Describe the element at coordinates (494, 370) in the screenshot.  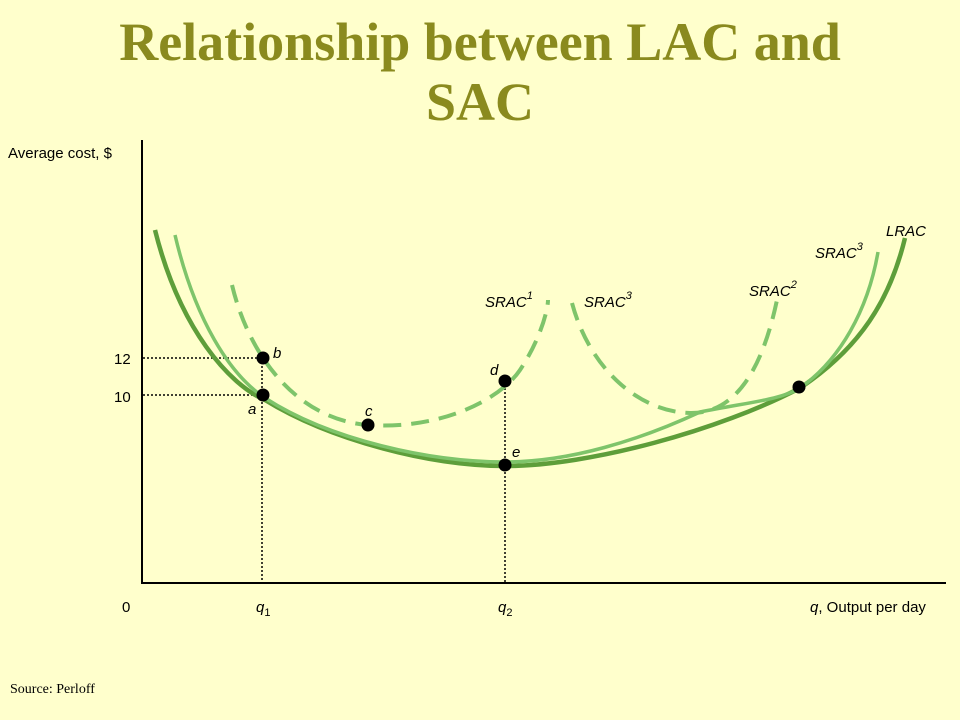
I see `point-d-label: d` at that location.